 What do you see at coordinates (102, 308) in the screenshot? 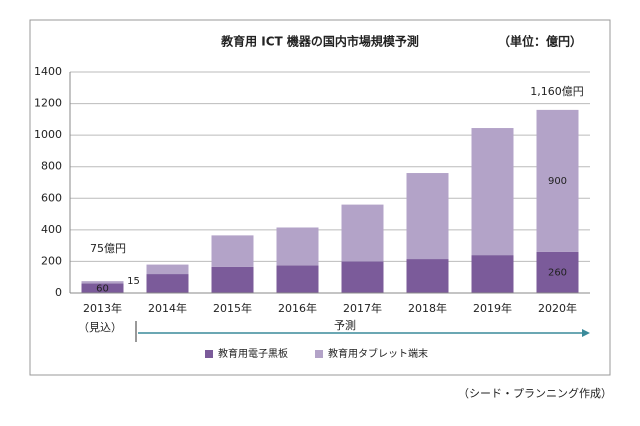
I see `x-tick-label: 2013年` at bounding box center [102, 308].